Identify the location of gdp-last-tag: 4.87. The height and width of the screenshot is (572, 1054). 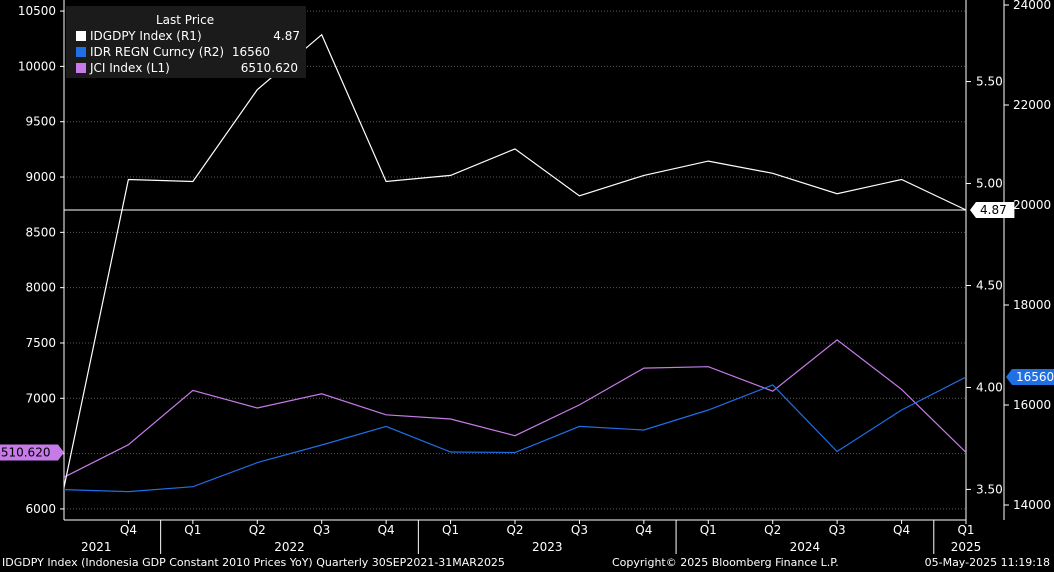
(993, 210).